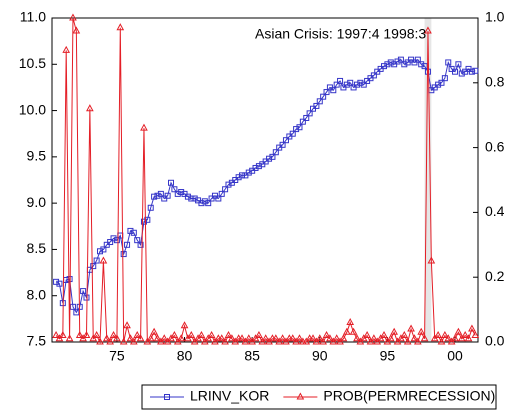 Image resolution: width=518 pixels, height=414 pixels. Describe the element at coordinates (37, 156) in the screenshot. I see `y-tick-label: 9.5` at that location.